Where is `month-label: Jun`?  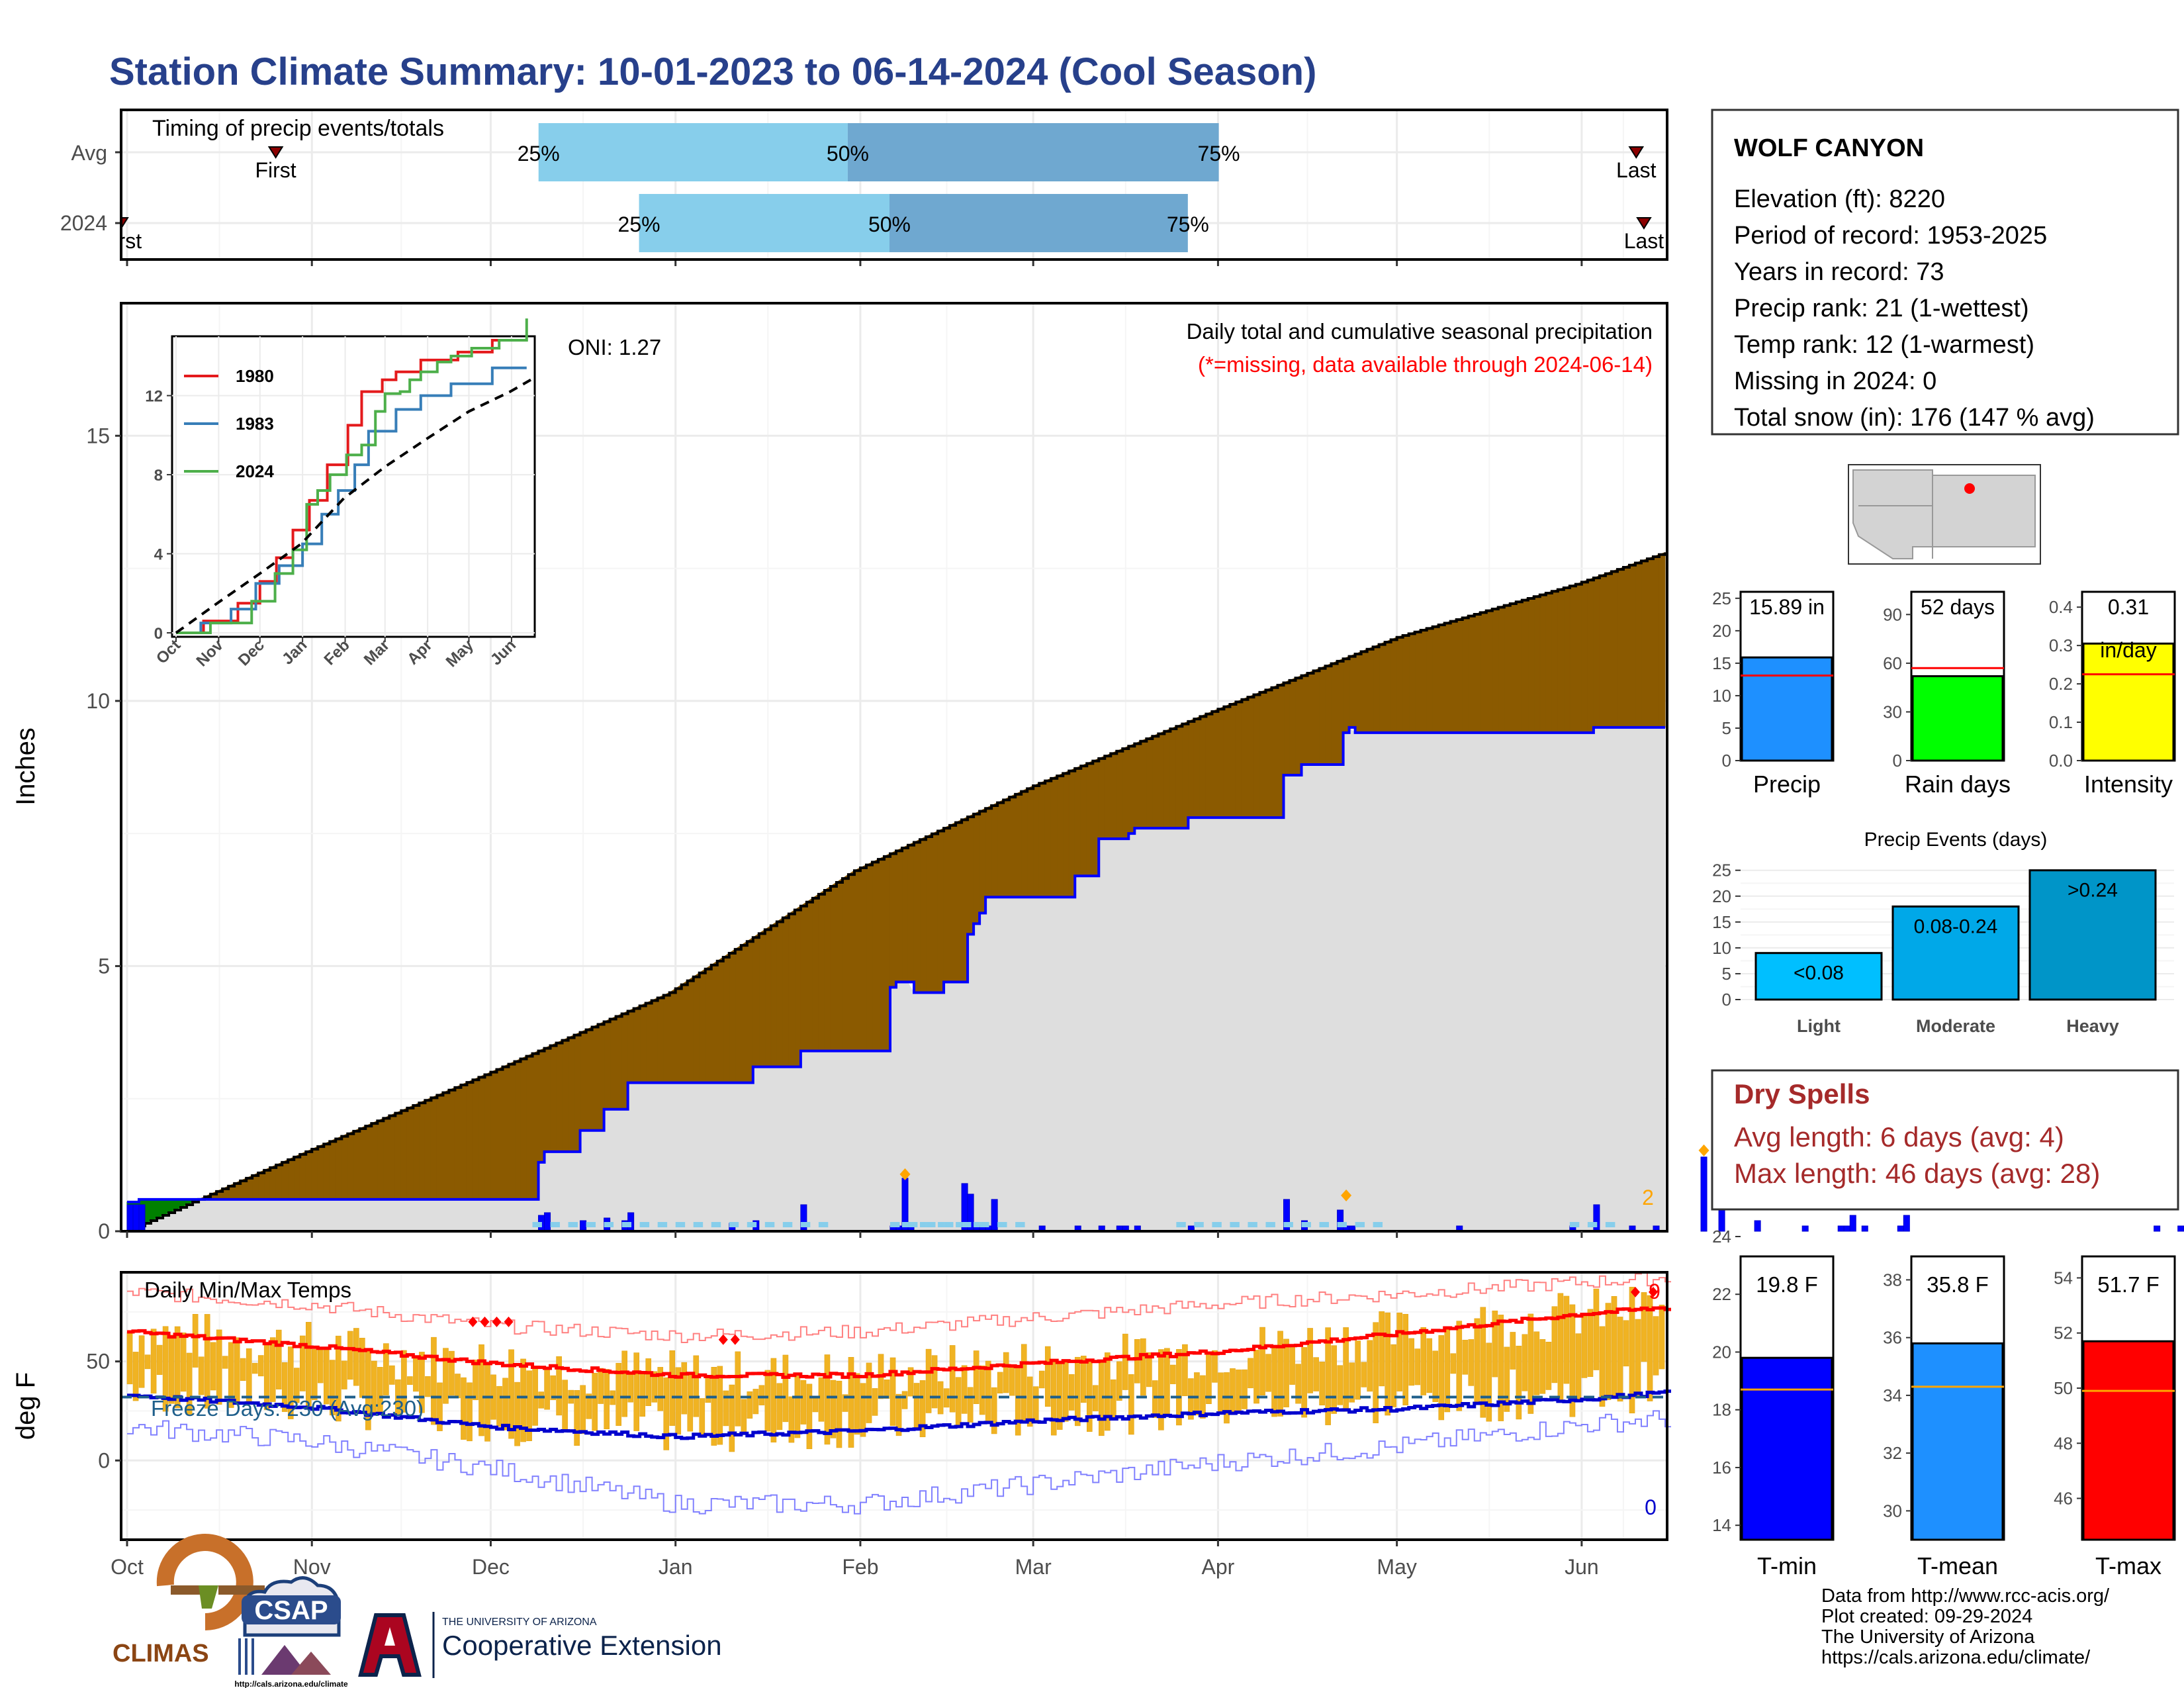 month-label: Jun is located at coordinates (1582, 1567).